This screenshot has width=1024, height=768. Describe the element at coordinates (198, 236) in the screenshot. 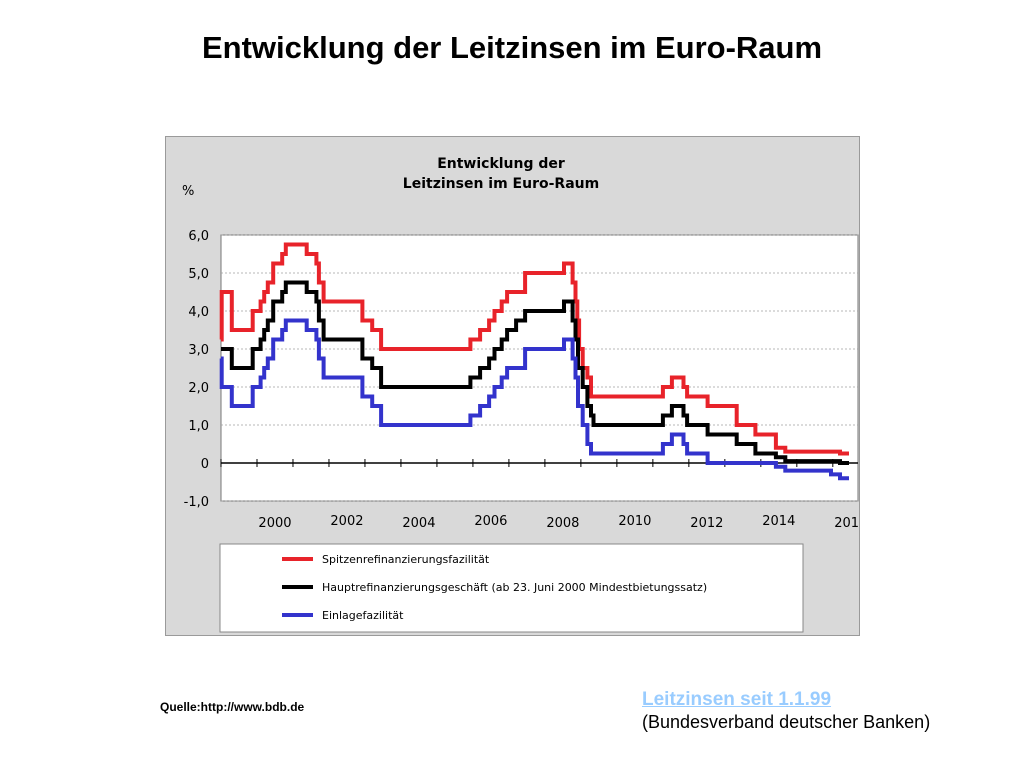

I see `y-tick-label: 6,0` at that location.